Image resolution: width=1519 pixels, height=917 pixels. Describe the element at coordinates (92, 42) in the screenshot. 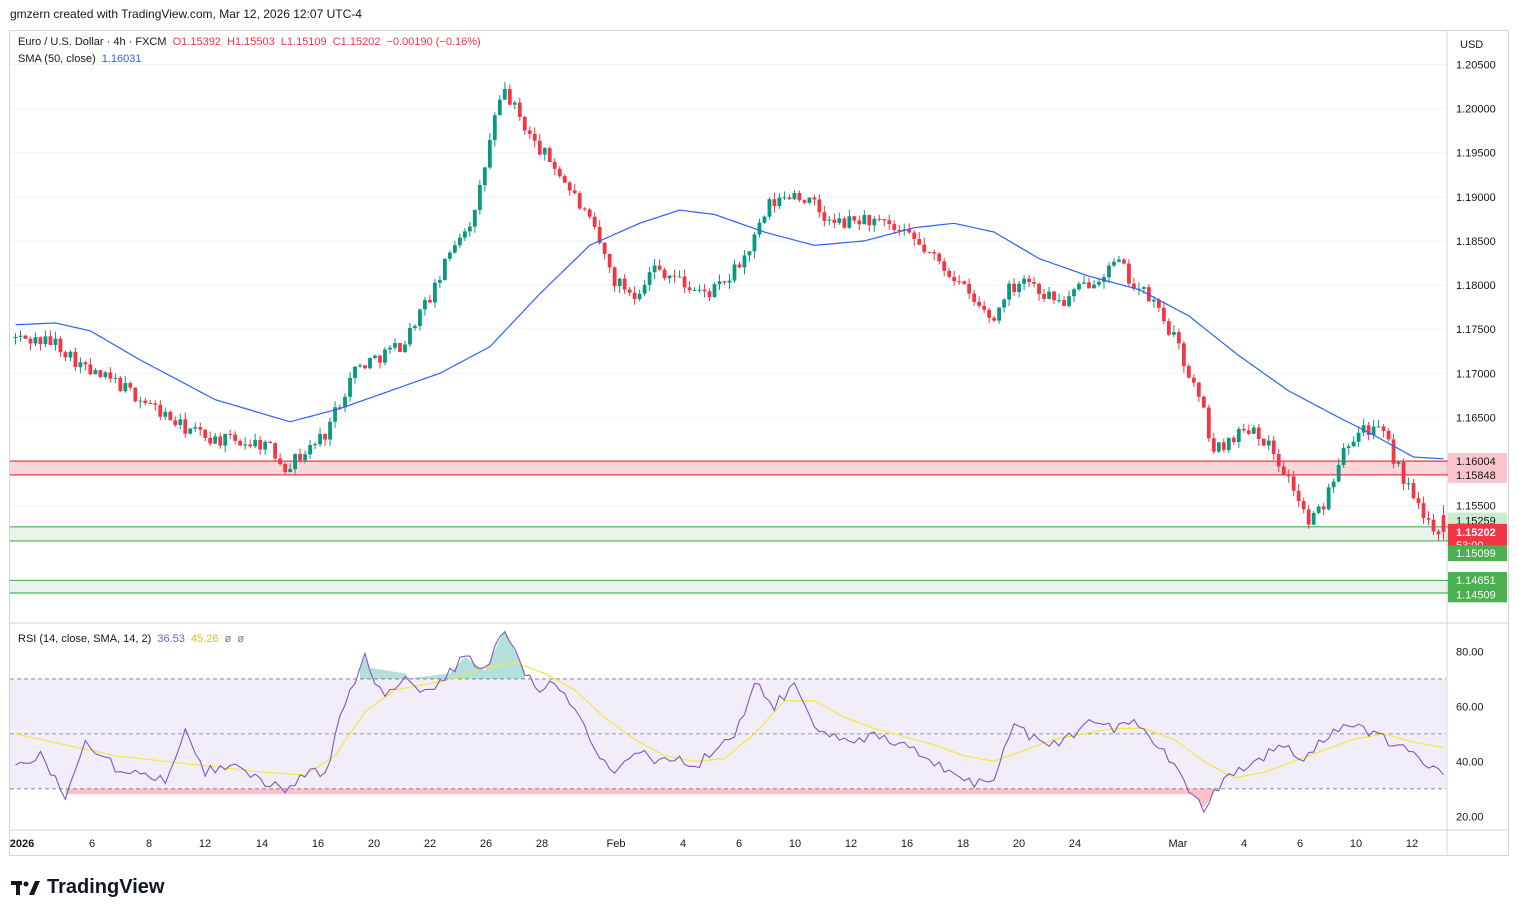

I see `legend-symbol: Euro / U.S. Dollar · 4h · FXCM` at that location.